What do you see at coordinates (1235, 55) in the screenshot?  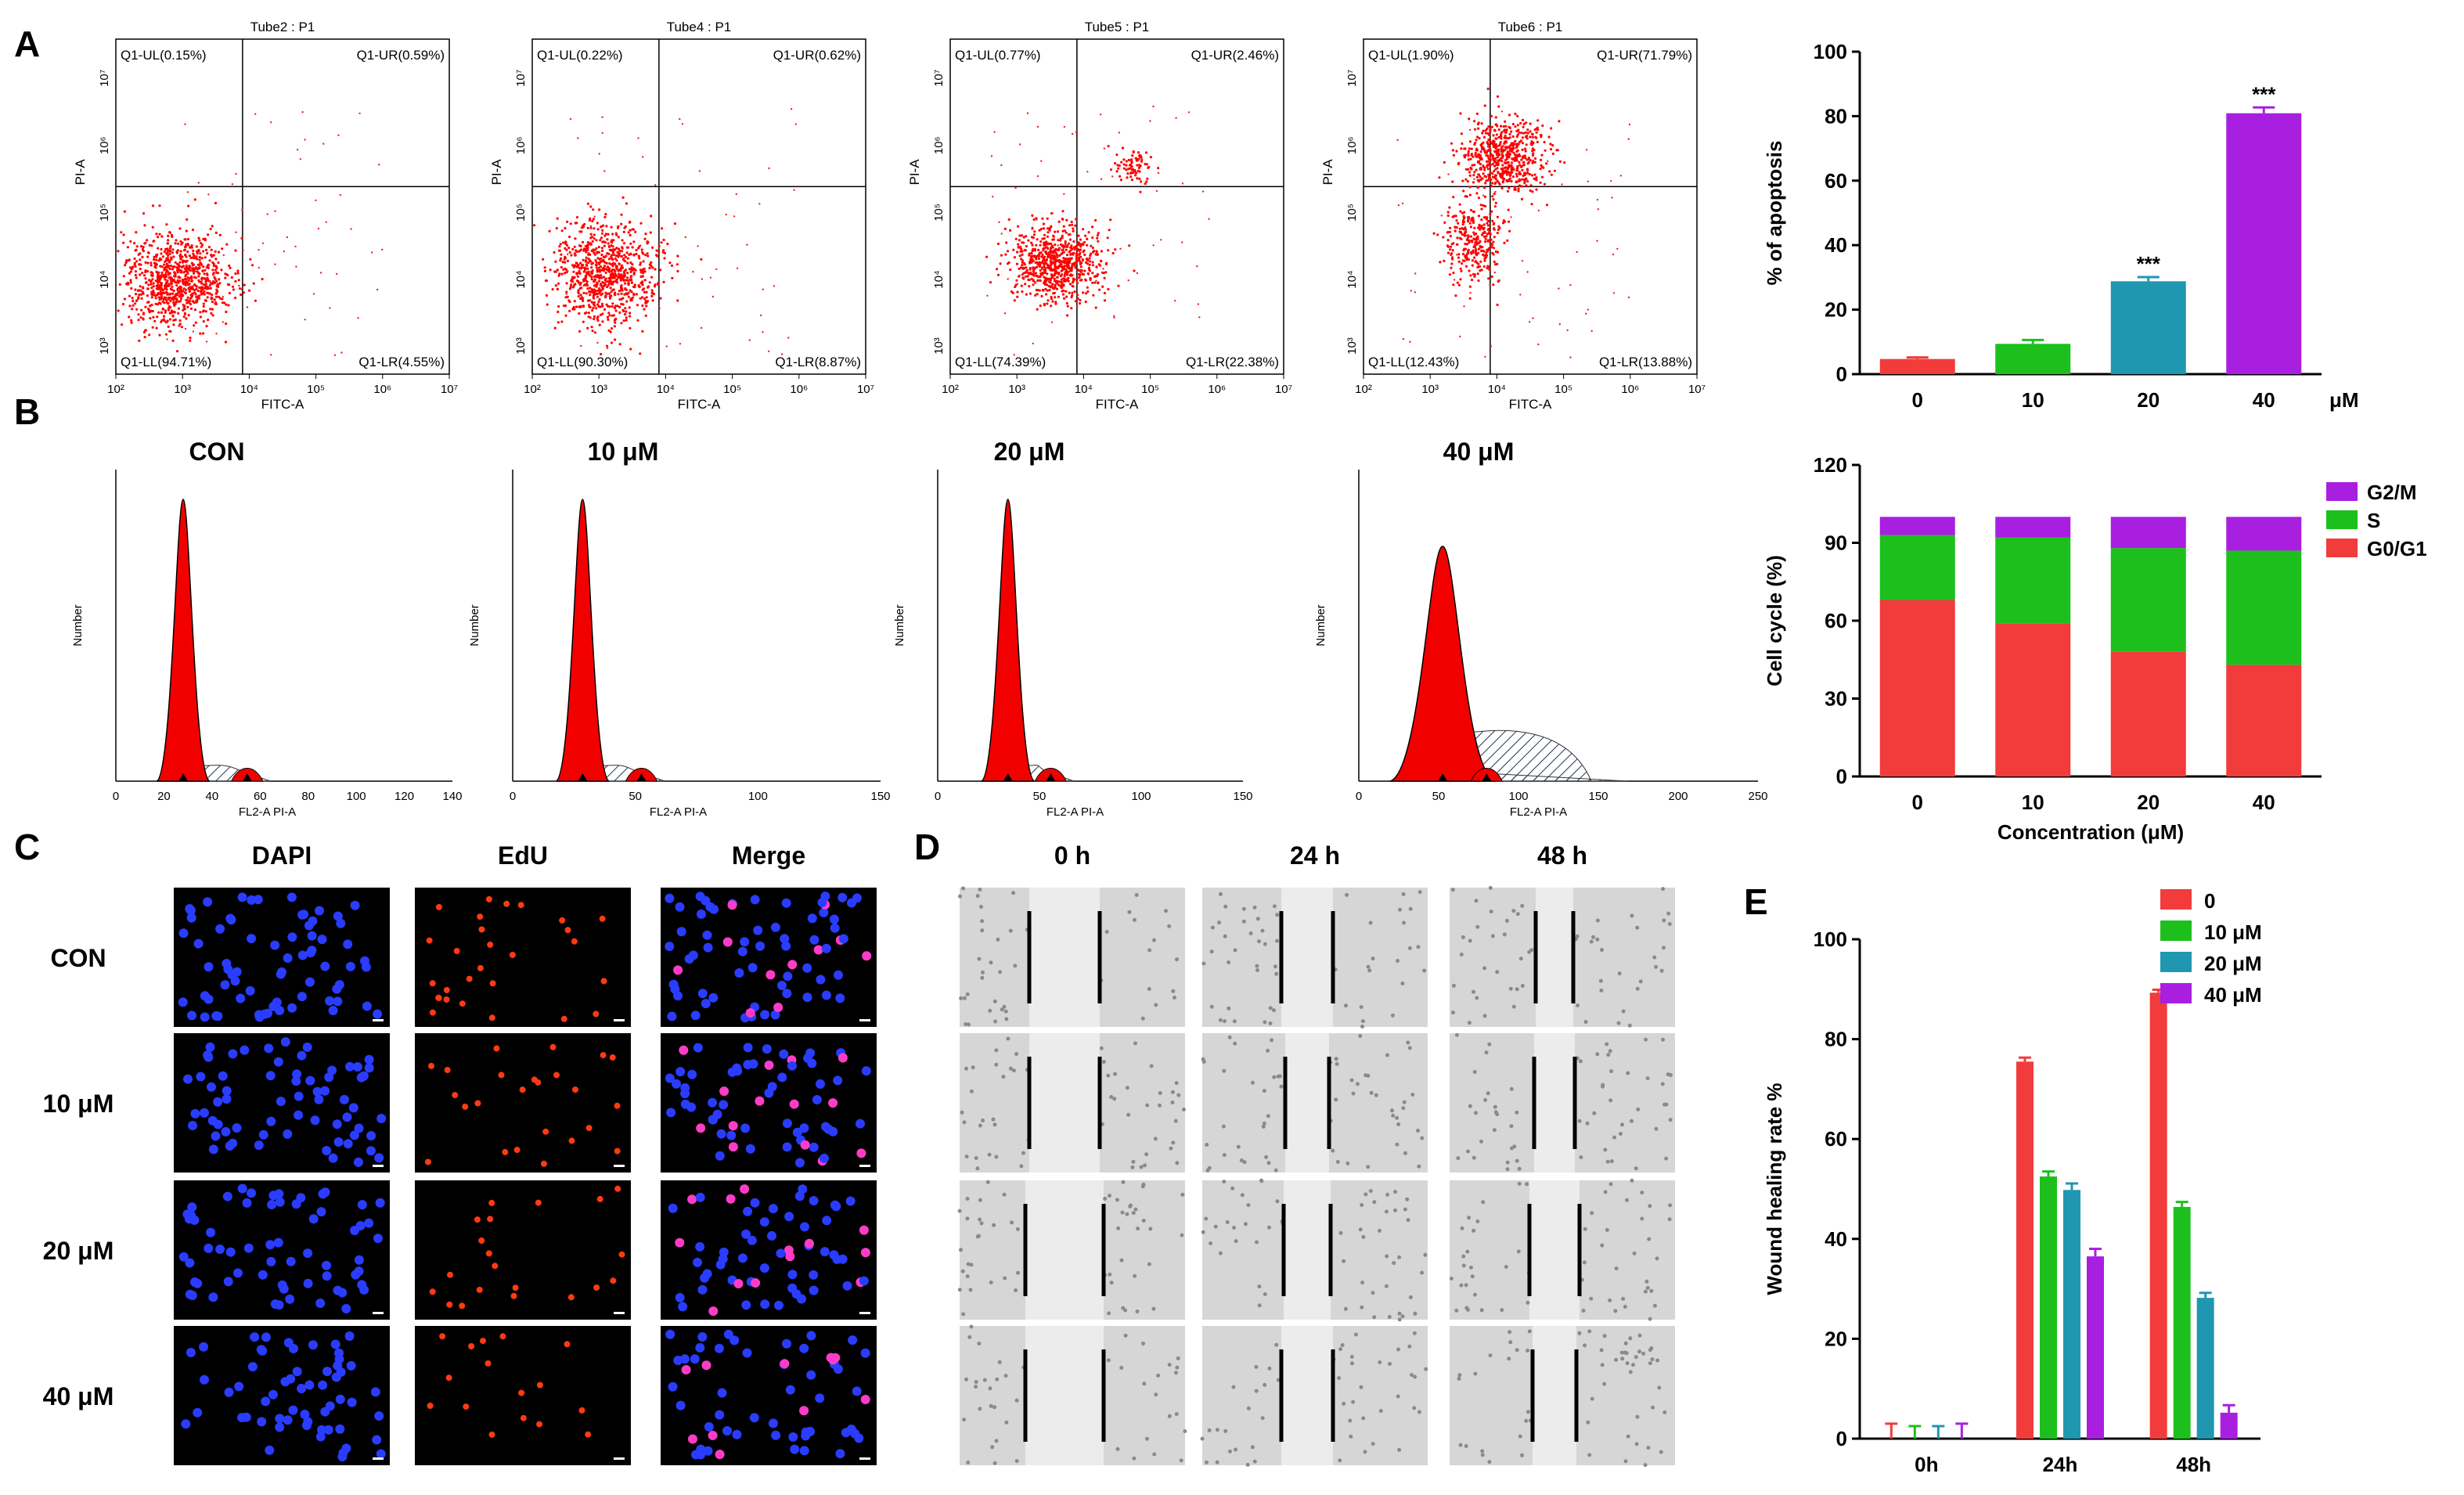 I see `quadrant-ur-label: Q1-UR(2.46%)` at bounding box center [1235, 55].